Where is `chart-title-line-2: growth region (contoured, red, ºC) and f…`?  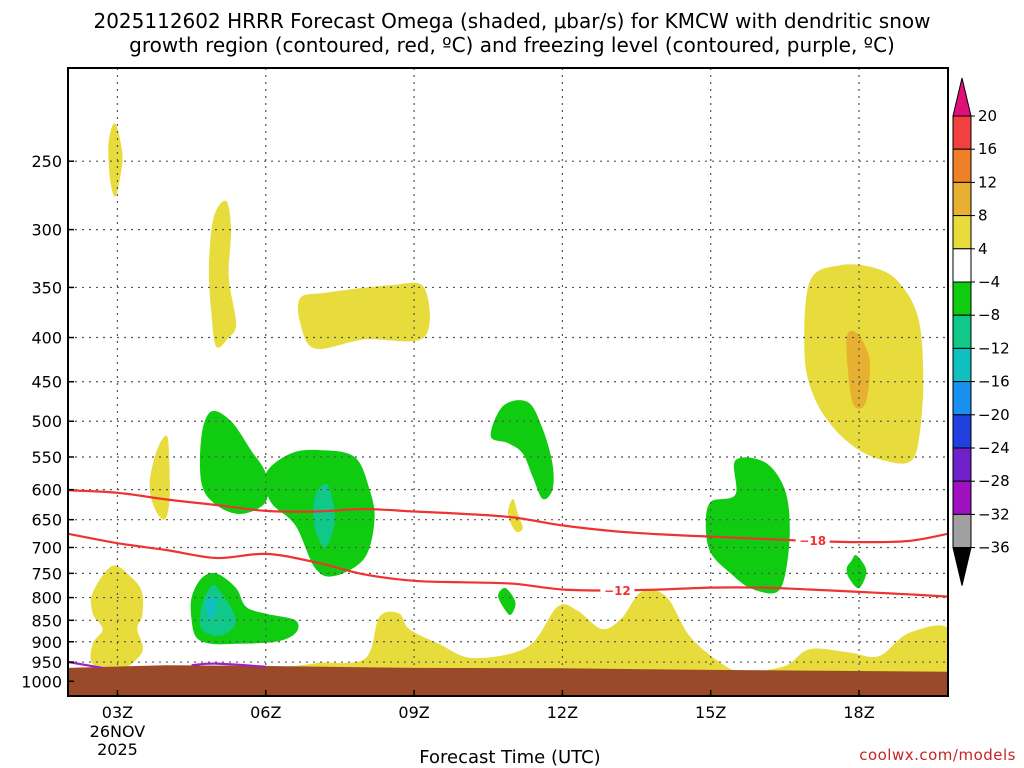
chart-title-line-2: growth region (contoured, red, ºC) and f… is located at coordinates (512, 45).